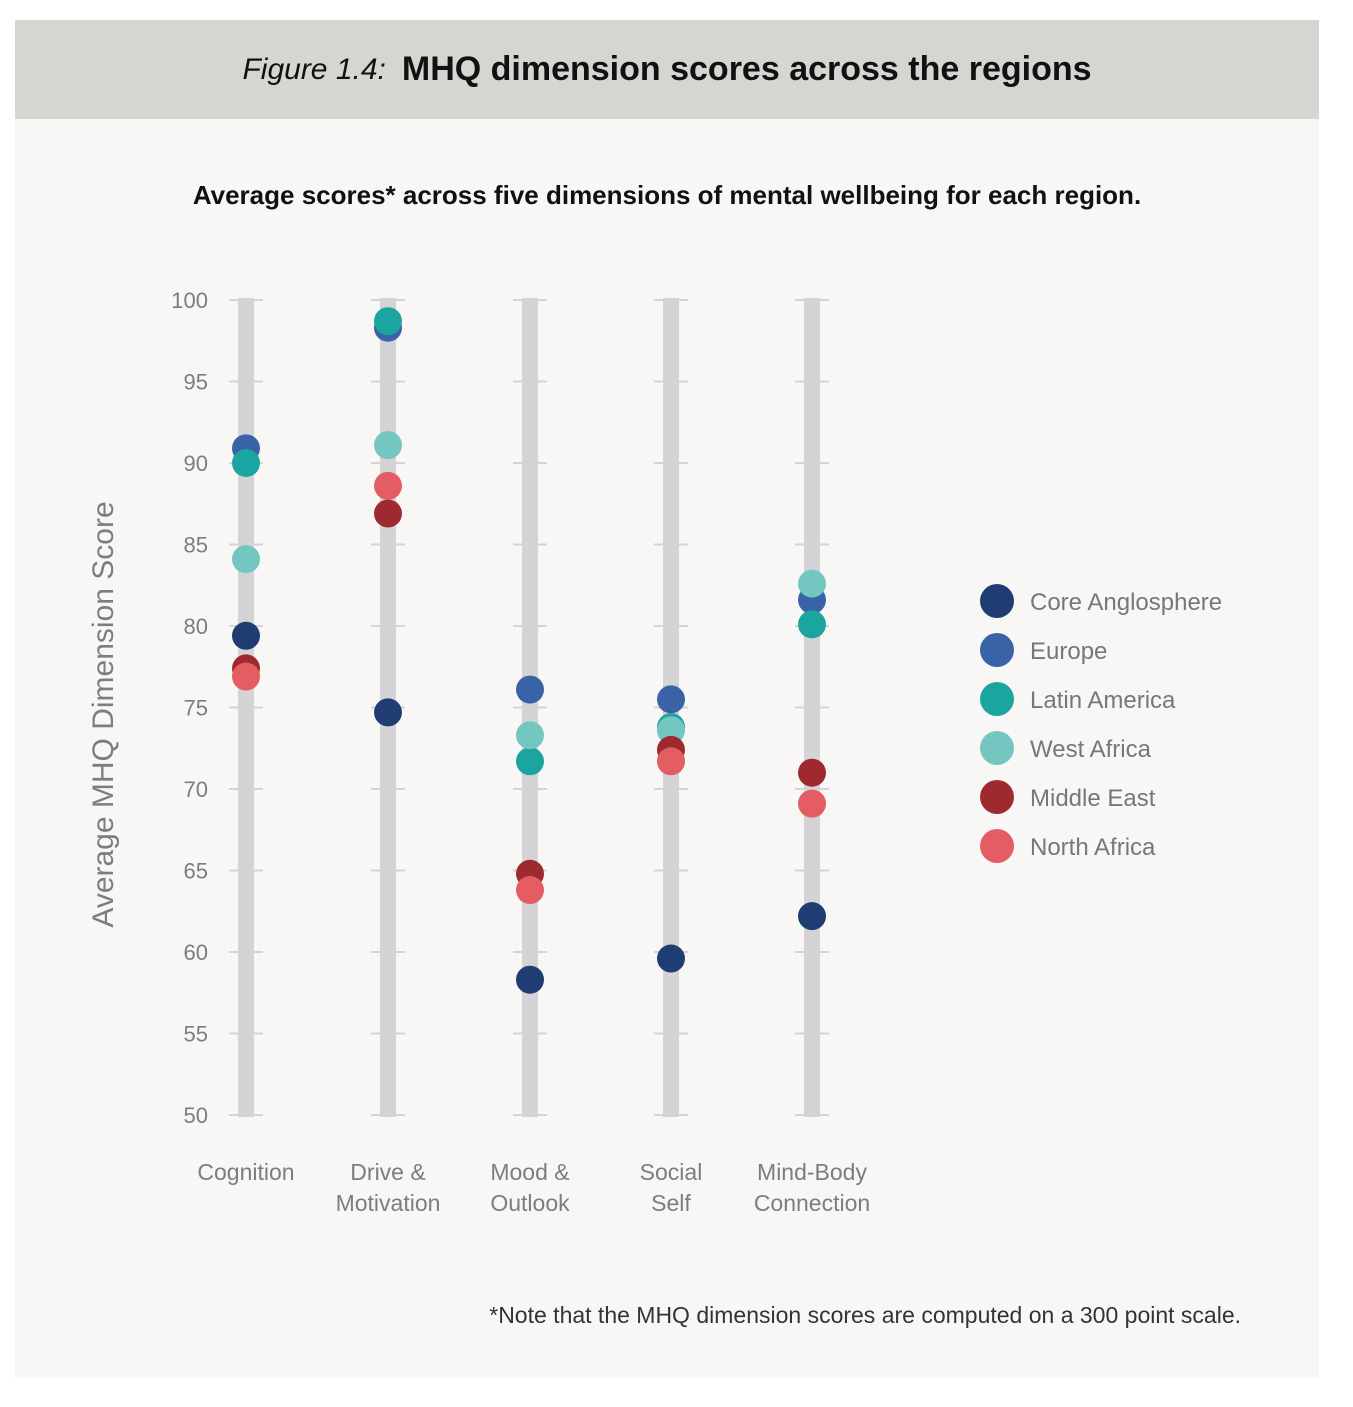 This screenshot has width=1353, height=1407. I want to click on x-category-label-mind-body-connection: Mind-Body Connection, so click(812, 1187).